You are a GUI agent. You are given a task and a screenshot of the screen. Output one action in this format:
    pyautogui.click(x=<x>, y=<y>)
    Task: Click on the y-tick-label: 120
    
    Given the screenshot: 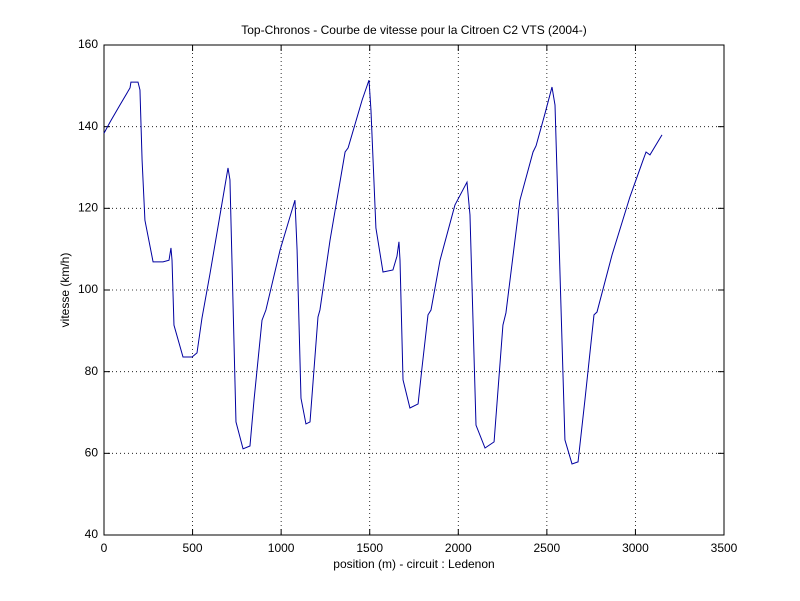 What is the action you would take?
    pyautogui.click(x=88, y=208)
    